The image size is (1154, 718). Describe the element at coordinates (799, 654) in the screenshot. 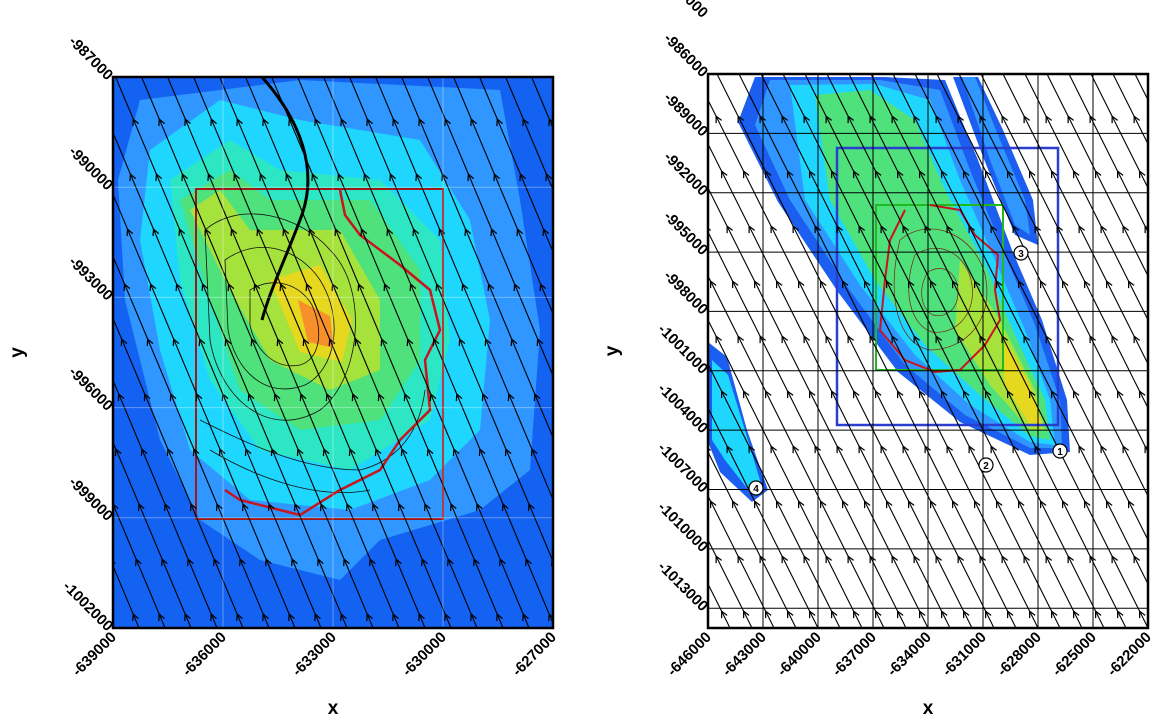

I see `x-tick-label: -640000` at that location.